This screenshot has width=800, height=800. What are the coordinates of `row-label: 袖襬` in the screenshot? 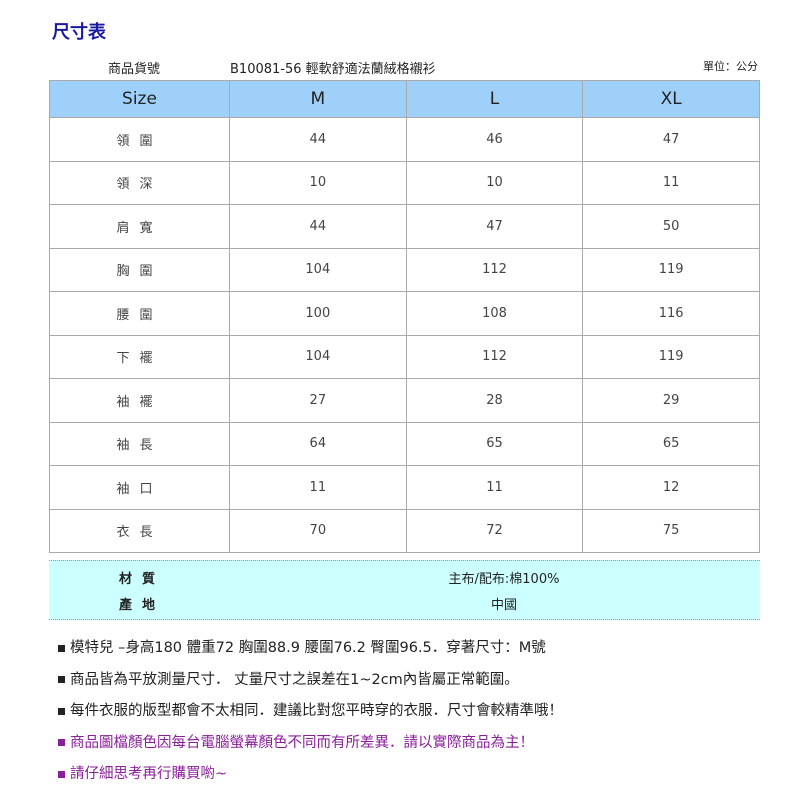 It's located at (139, 400).